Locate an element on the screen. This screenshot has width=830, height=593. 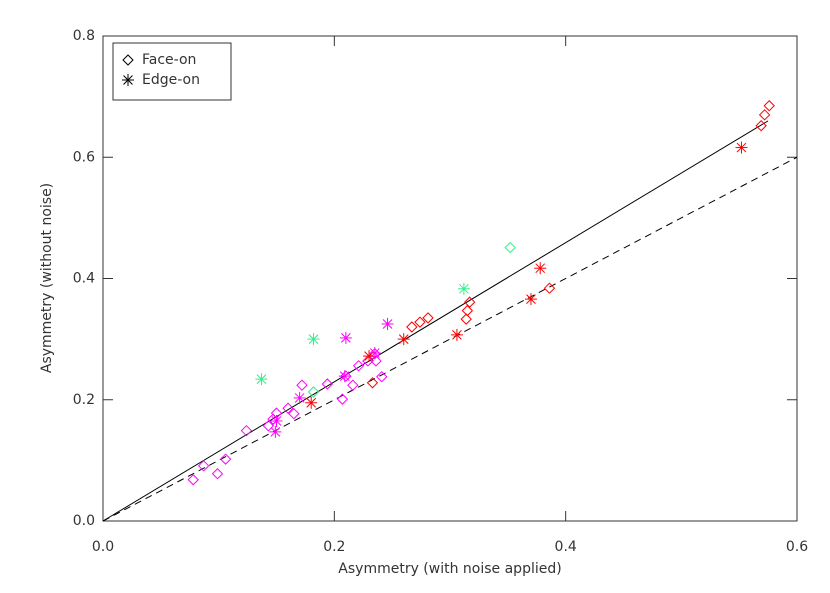
x-tick-label: 0.2 is located at coordinates (334, 547).